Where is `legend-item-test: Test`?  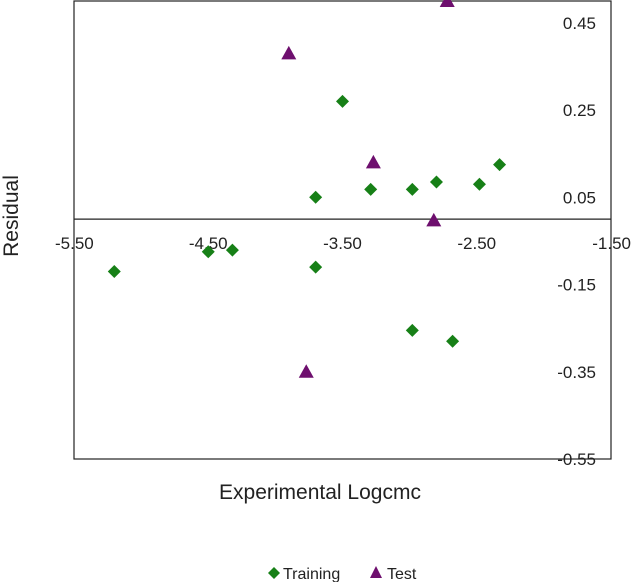 legend-item-test: Test is located at coordinates (393, 574).